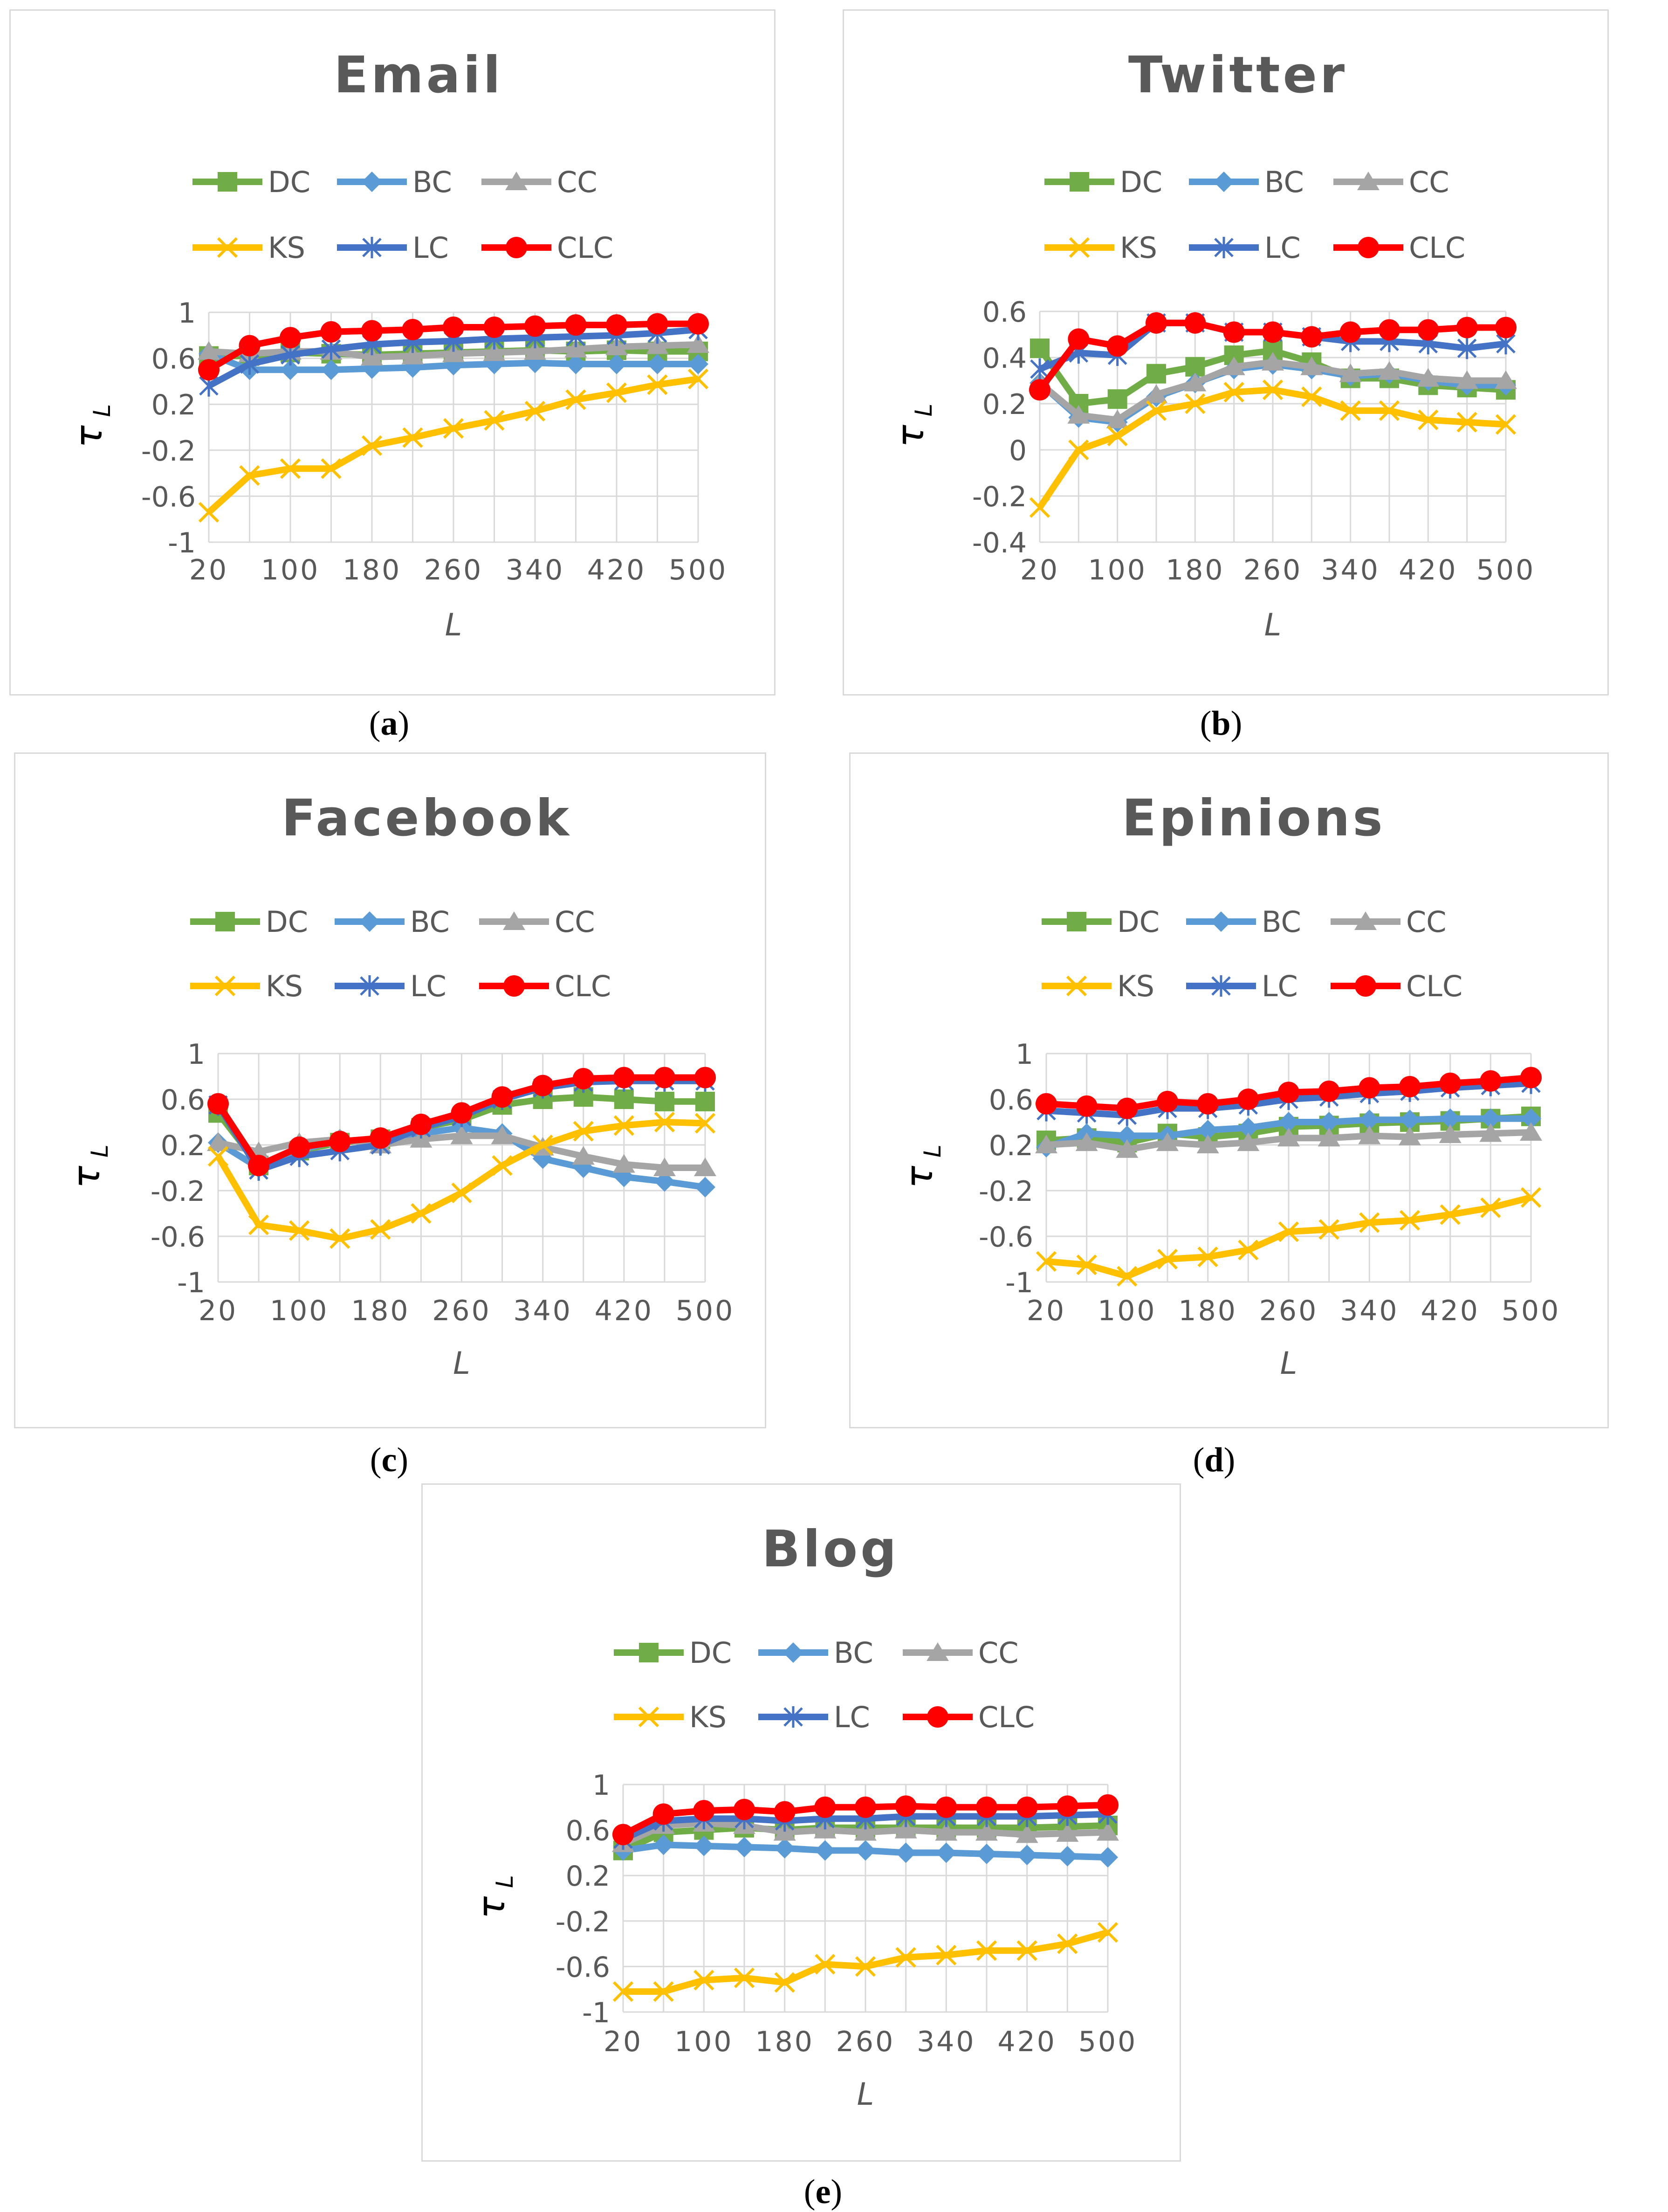  What do you see at coordinates (910, 436) in the screenshot?
I see `y-axis-label-symbol: τ` at bounding box center [910, 436].